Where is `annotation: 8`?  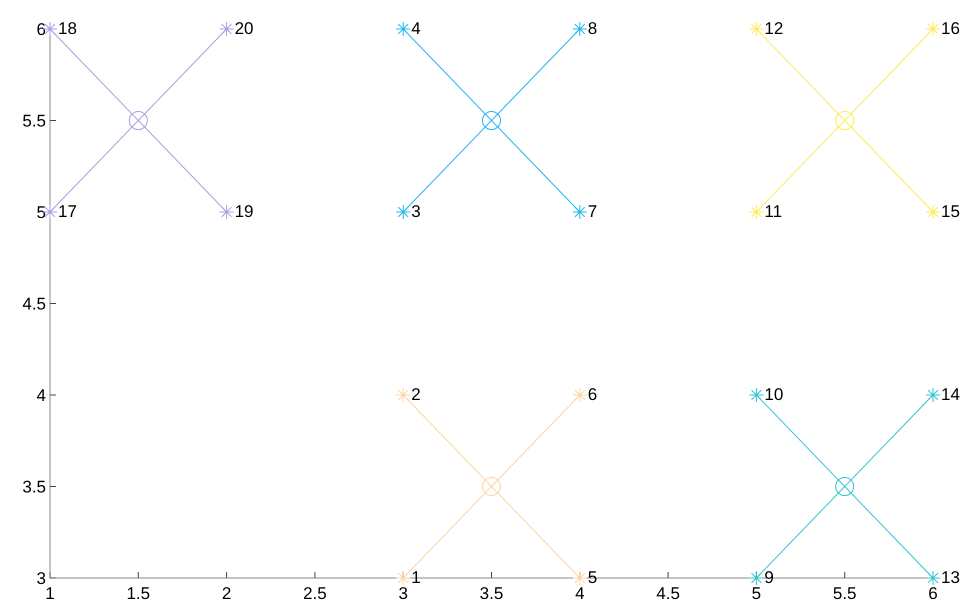 annotation: 8 is located at coordinates (593, 28).